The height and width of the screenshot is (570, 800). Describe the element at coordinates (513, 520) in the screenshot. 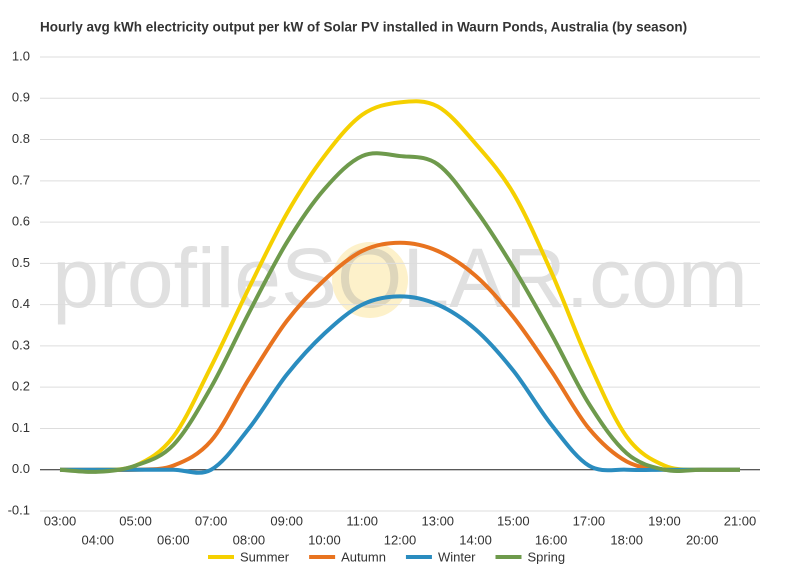

I see `x-tick-label: 15:00` at that location.